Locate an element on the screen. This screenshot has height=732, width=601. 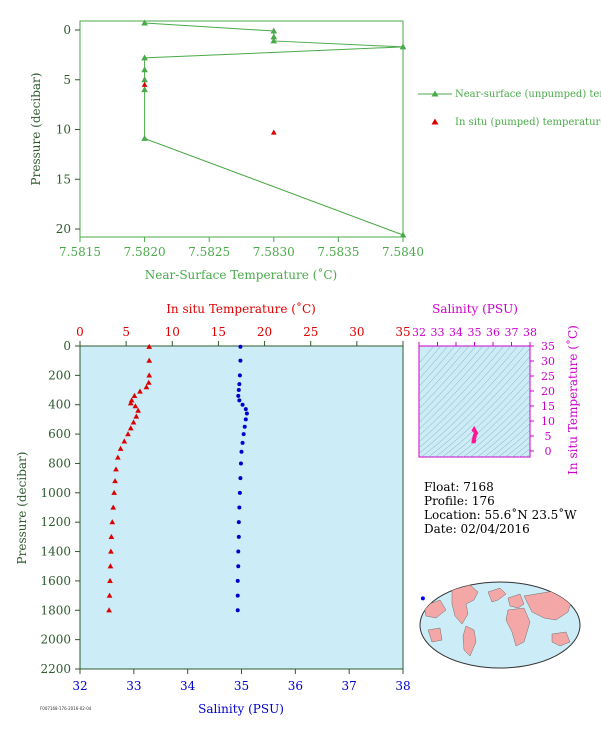
profile-y-tick-label: 0 is located at coordinates (67, 346).